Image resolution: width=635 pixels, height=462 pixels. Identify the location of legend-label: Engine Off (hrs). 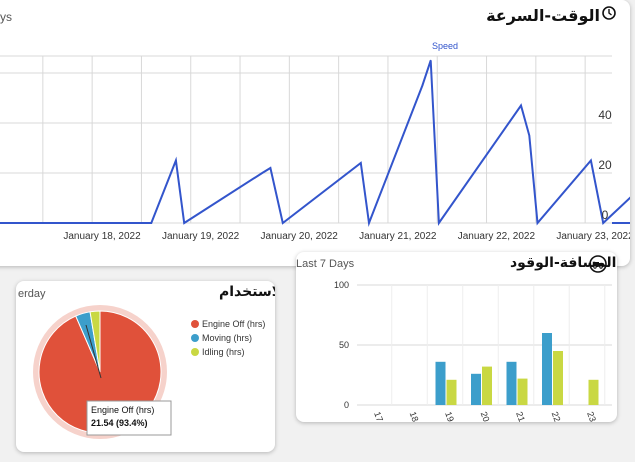
(233, 324).